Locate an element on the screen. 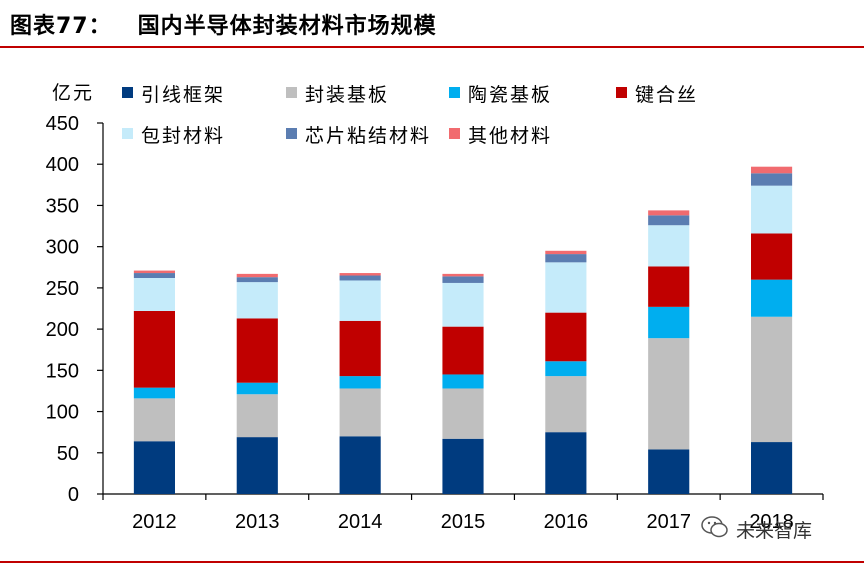  y-tick-label: 150 is located at coordinates (62, 371).